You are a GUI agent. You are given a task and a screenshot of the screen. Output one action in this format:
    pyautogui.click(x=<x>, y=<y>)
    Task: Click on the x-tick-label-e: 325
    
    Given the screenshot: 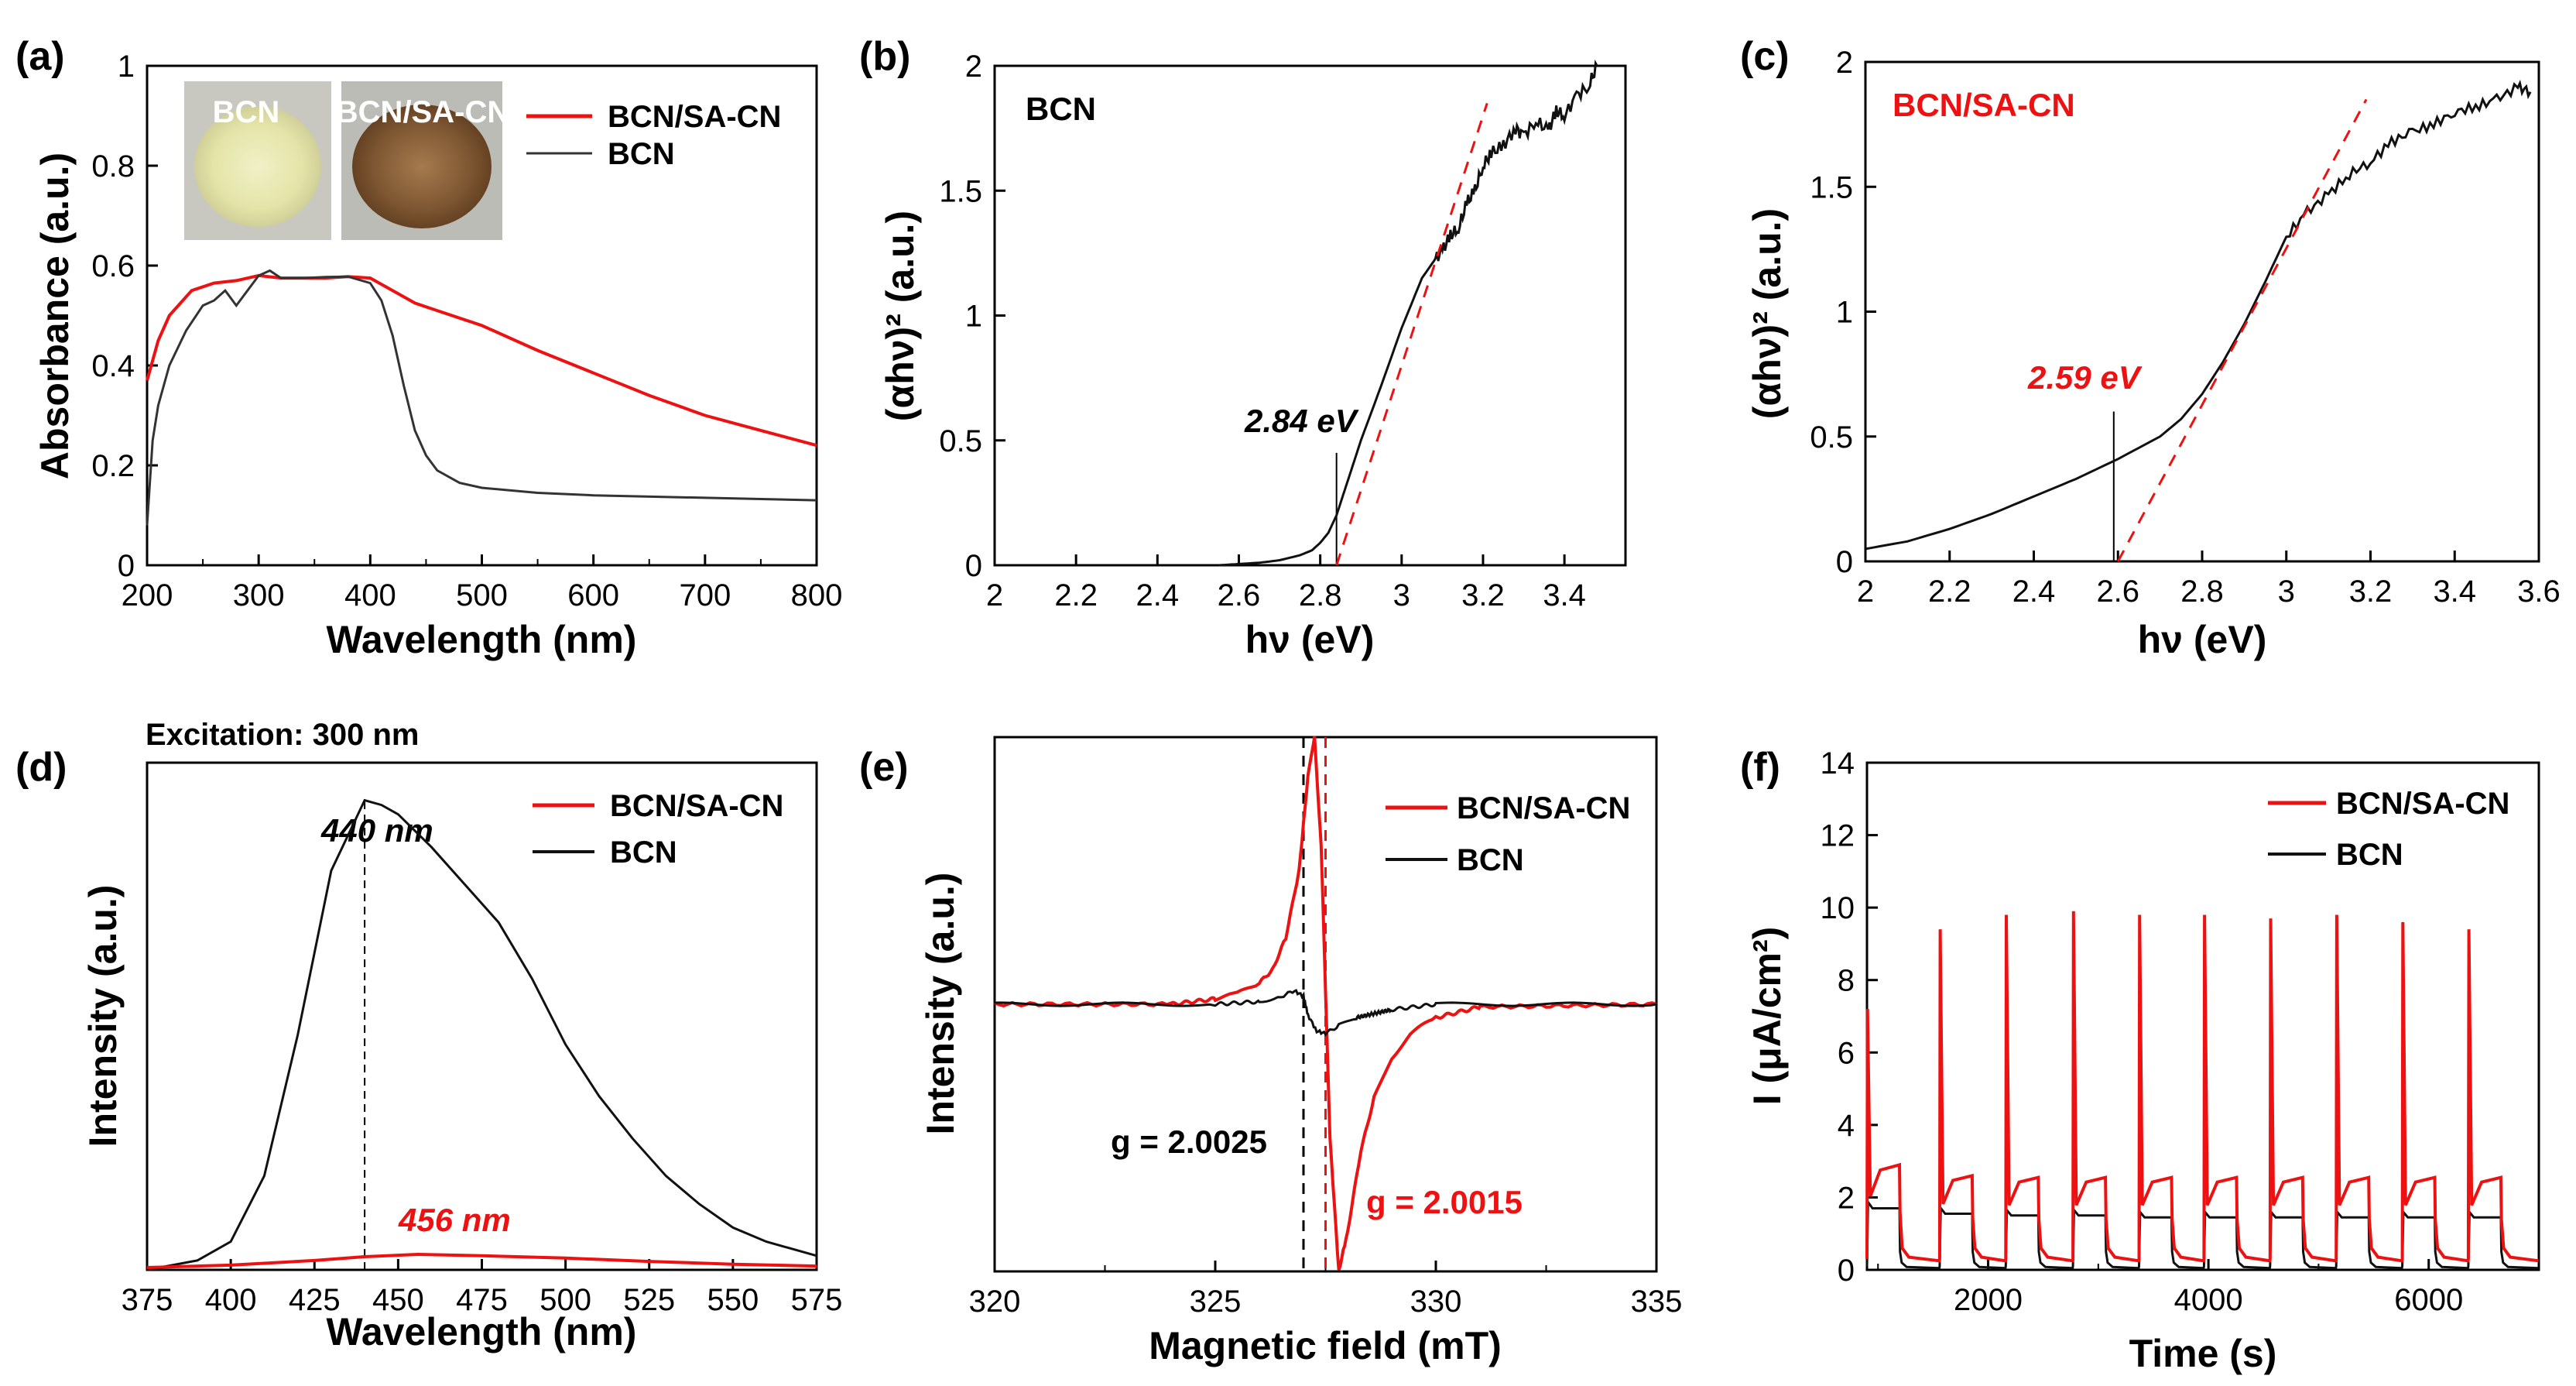 What is the action you would take?
    pyautogui.click(x=1216, y=1302)
    